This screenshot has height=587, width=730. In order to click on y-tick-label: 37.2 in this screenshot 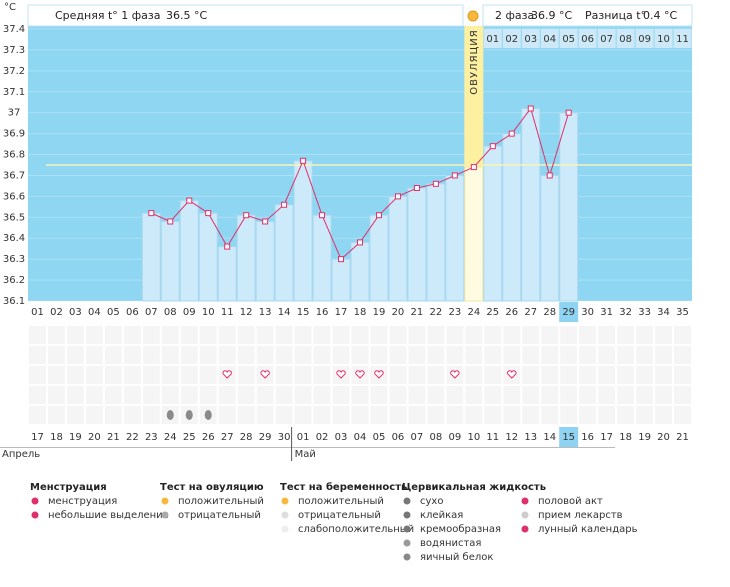, I will do `click(14, 71)`.